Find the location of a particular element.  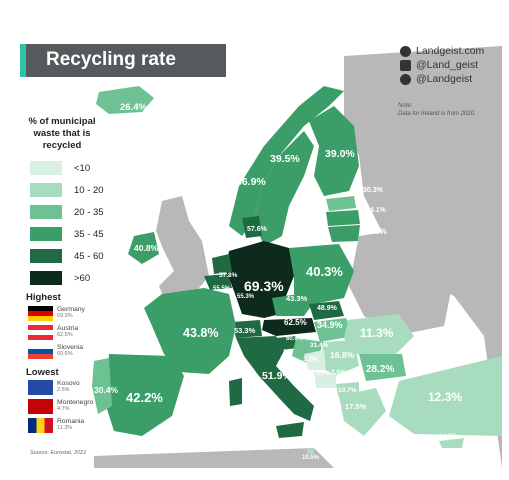

norway-shape is located at coordinates (286, 161).